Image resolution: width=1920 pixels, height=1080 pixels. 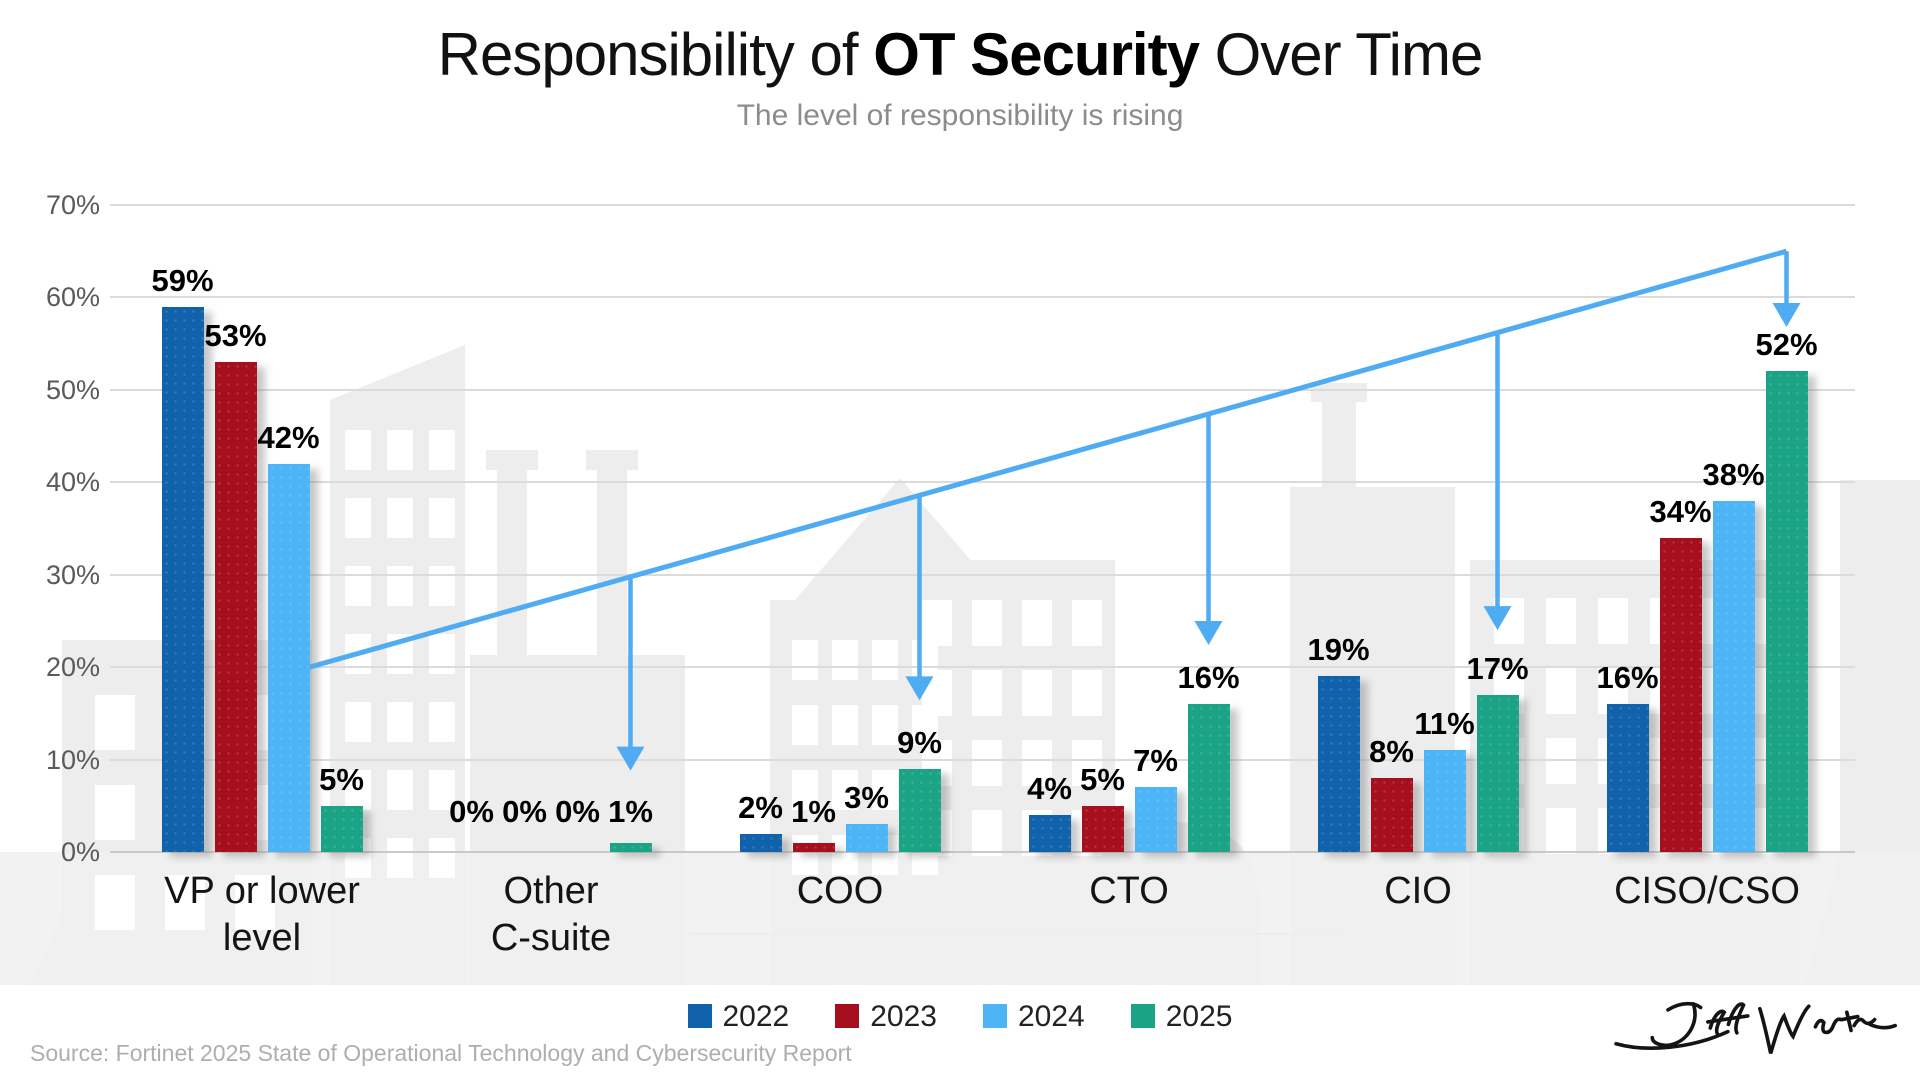 What do you see at coordinates (1208, 678) in the screenshot?
I see `value-label-2025-cto: 16%` at bounding box center [1208, 678].